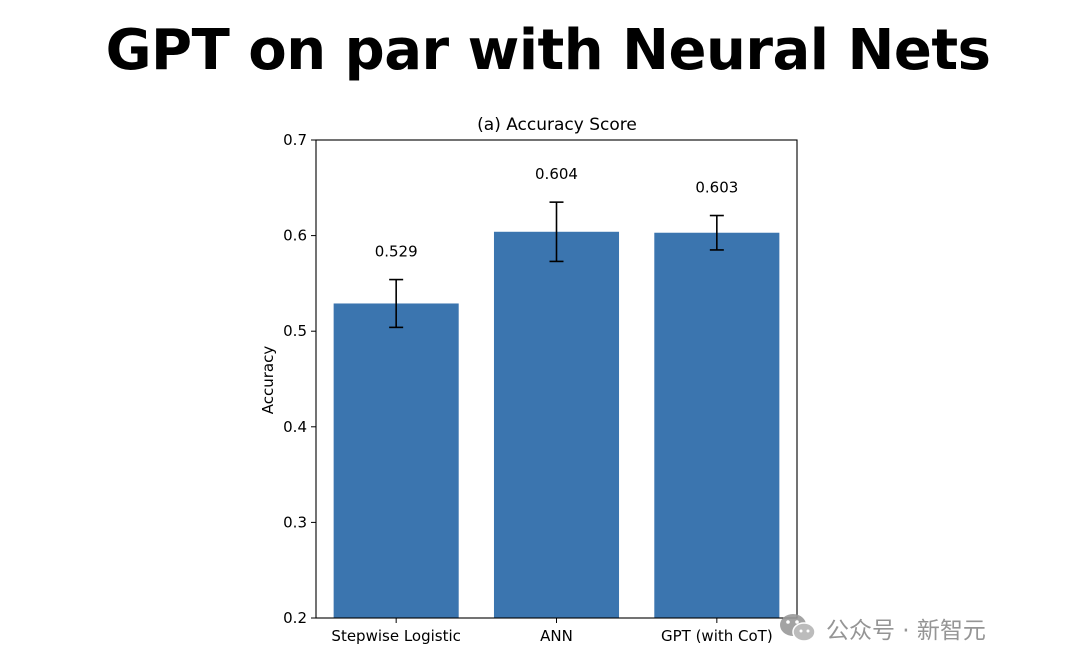  Describe the element at coordinates (557, 125) in the screenshot. I see `chart-title: (a) Accuracy Score` at that location.